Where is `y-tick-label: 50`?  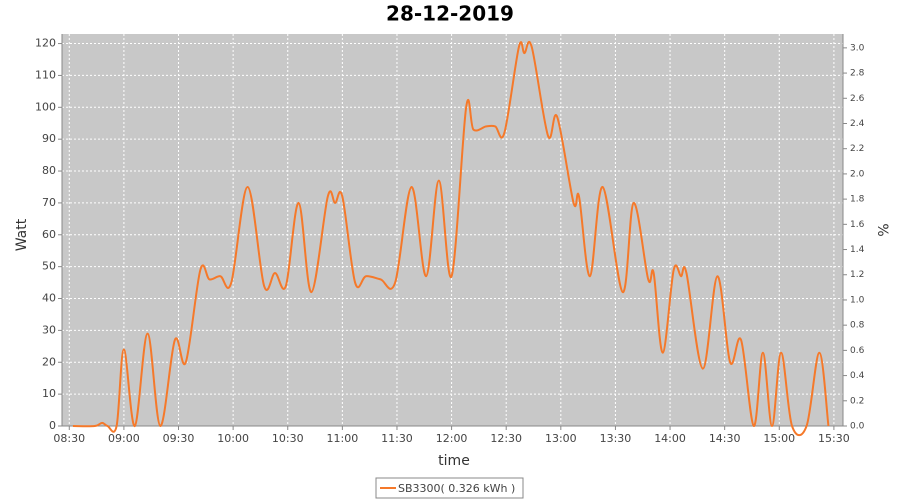
y-tick-label: 50 is located at coordinates (49, 266).